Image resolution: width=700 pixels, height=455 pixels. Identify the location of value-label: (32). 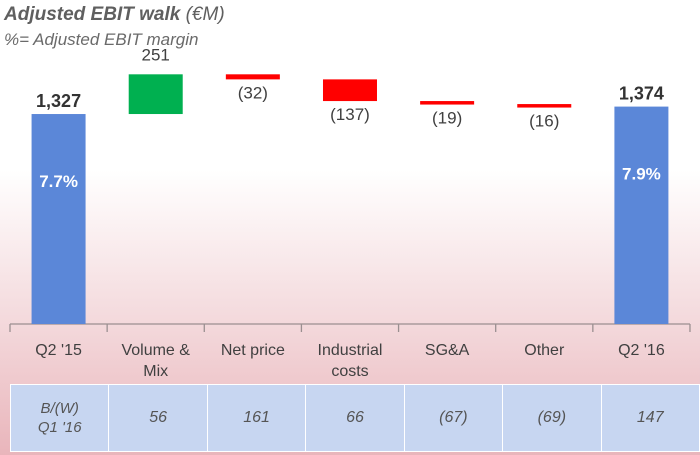
(253, 92).